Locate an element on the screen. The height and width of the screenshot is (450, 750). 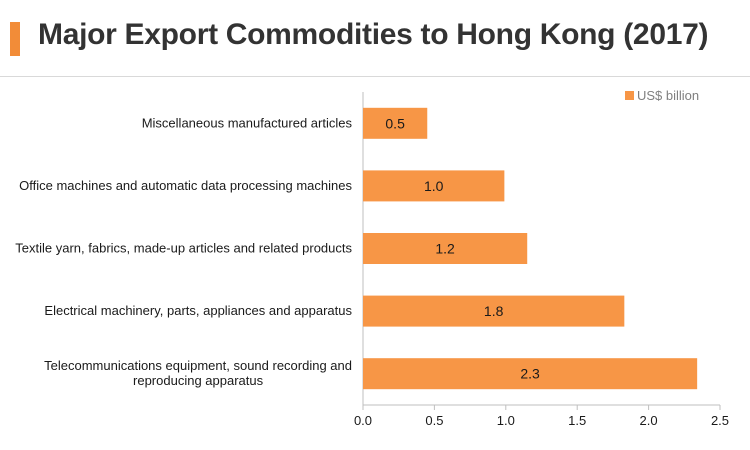
x-tick-label: 1.0 is located at coordinates (506, 420).